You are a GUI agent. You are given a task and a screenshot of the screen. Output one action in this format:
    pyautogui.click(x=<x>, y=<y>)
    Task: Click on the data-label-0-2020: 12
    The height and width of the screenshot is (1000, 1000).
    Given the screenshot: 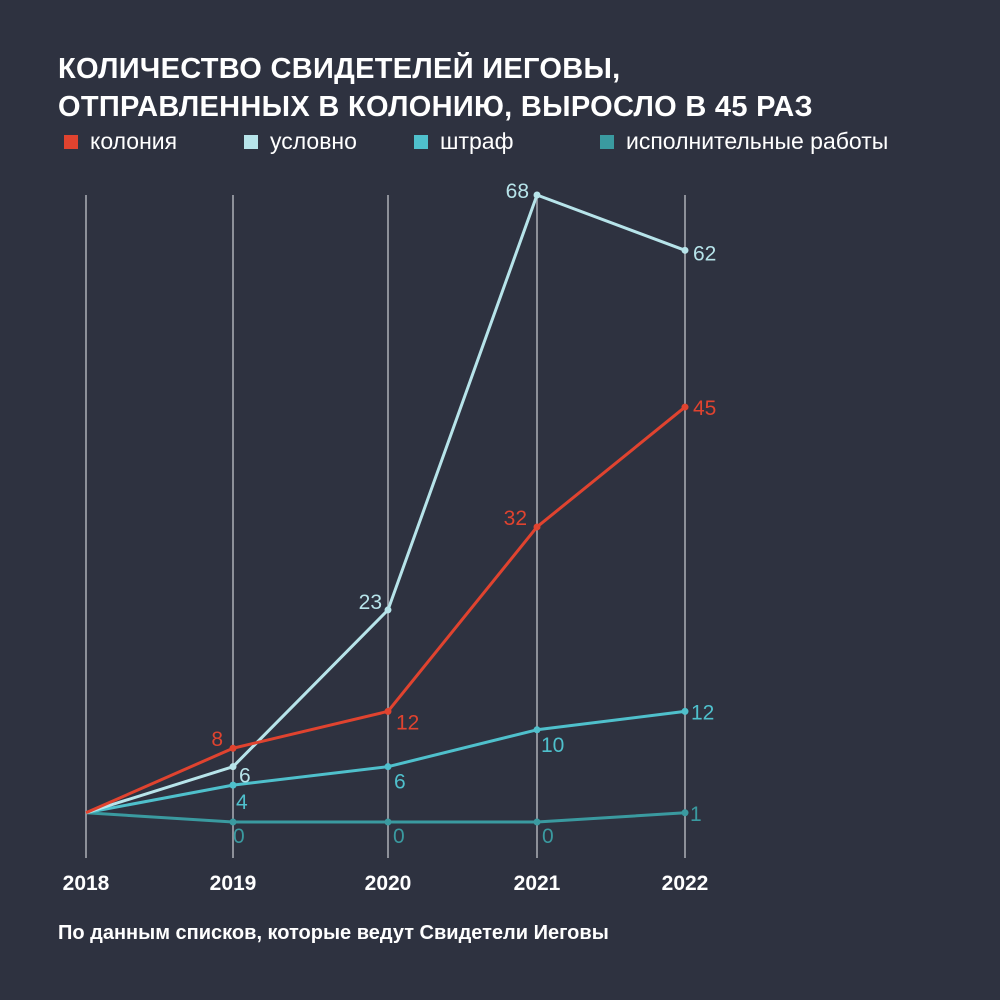 What is the action you would take?
    pyautogui.click(x=407, y=722)
    